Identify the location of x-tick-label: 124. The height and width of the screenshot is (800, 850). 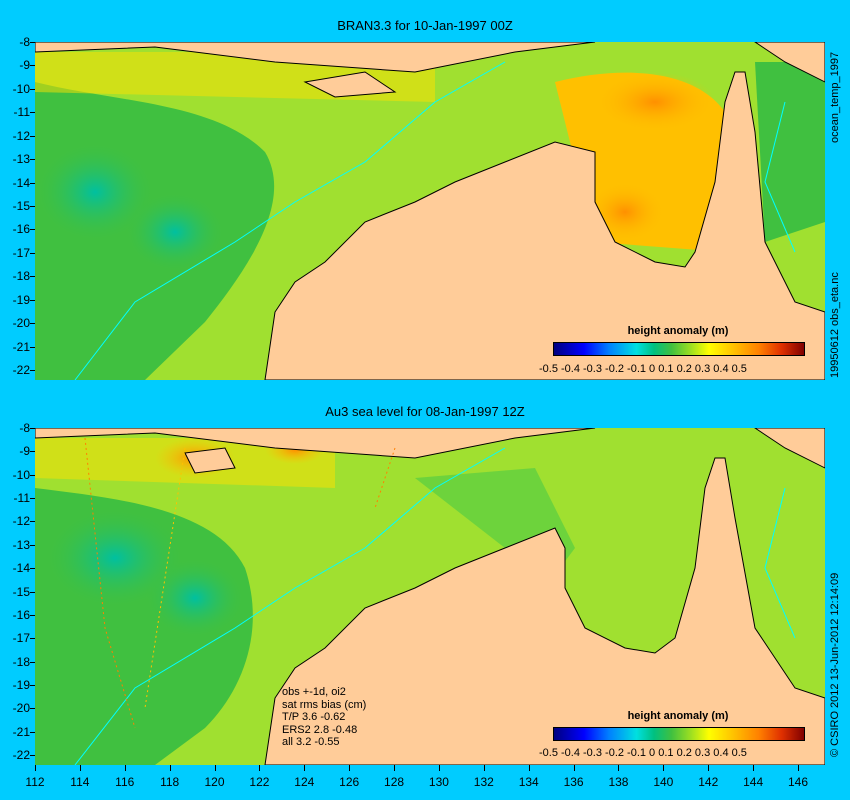
(304, 782).